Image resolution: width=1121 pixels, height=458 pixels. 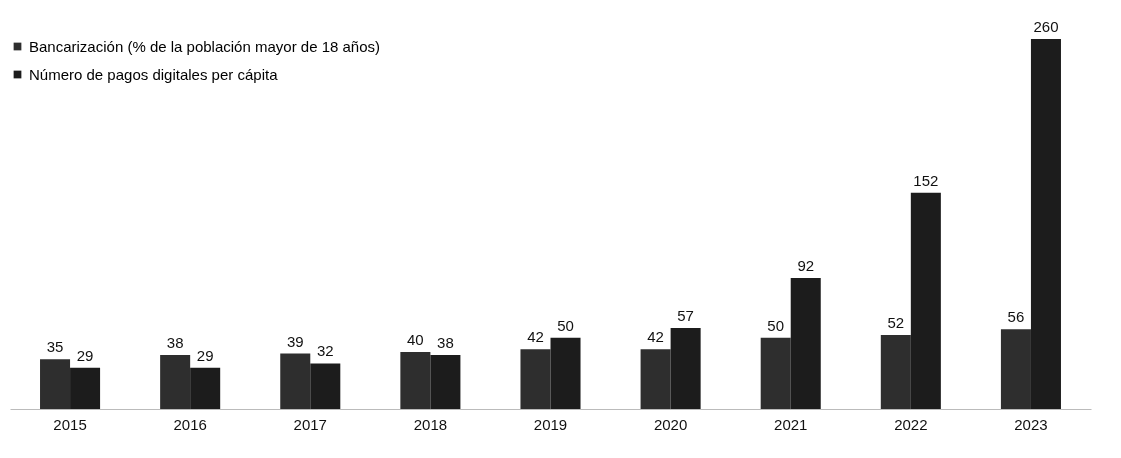 What do you see at coordinates (295, 341) in the screenshot?
I see `data-label: 39` at bounding box center [295, 341].